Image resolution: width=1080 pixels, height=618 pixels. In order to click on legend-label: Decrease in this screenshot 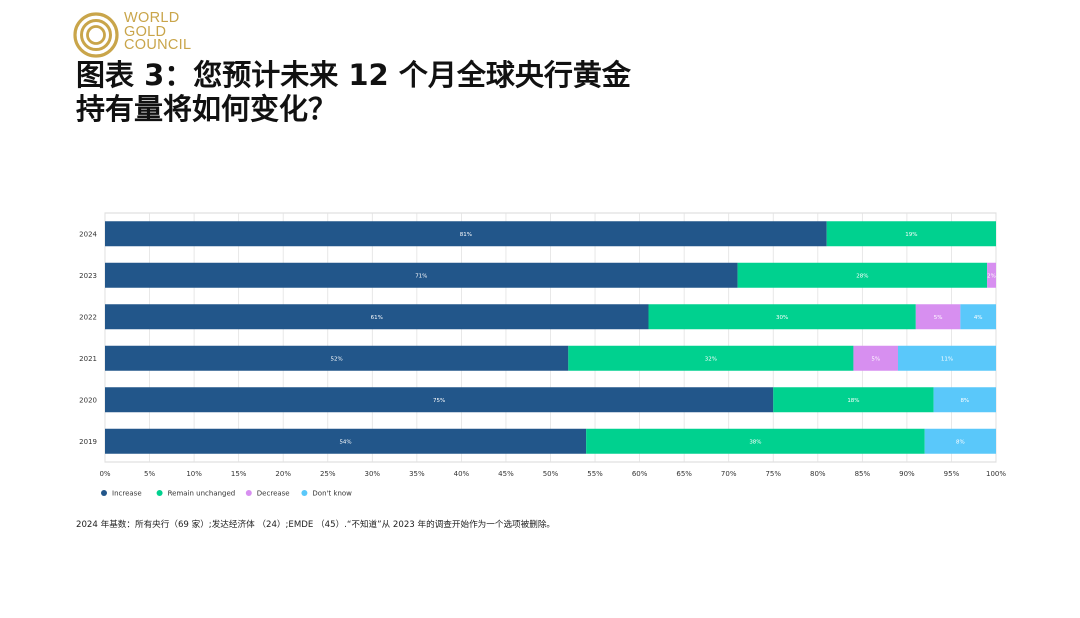, I will do `click(273, 494)`.